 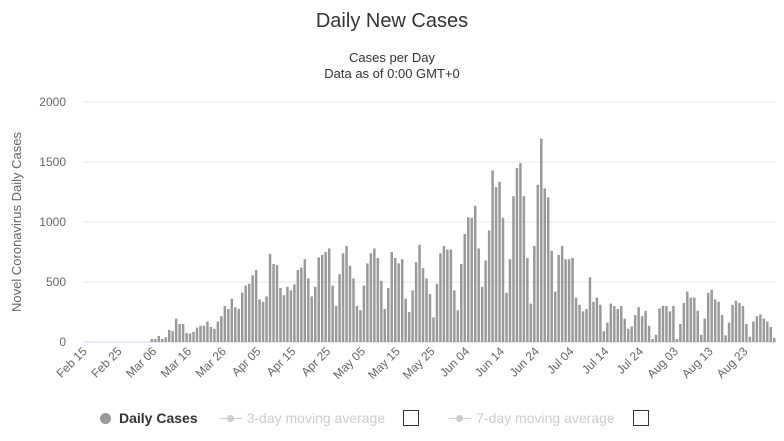 What do you see at coordinates (106, 362) in the screenshot?
I see `x-tick-label: Feb 25` at bounding box center [106, 362].